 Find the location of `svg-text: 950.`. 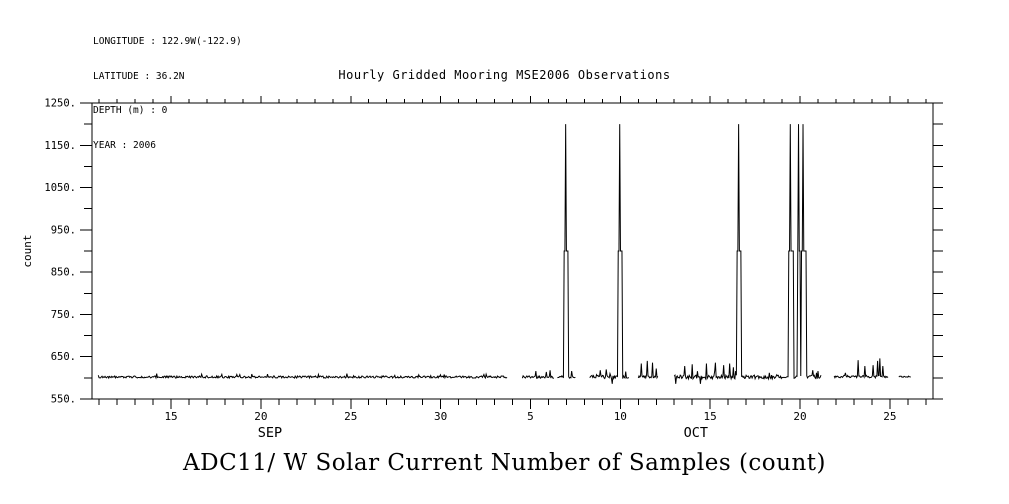

svg-text: 950. is located at coordinates (63, 230).